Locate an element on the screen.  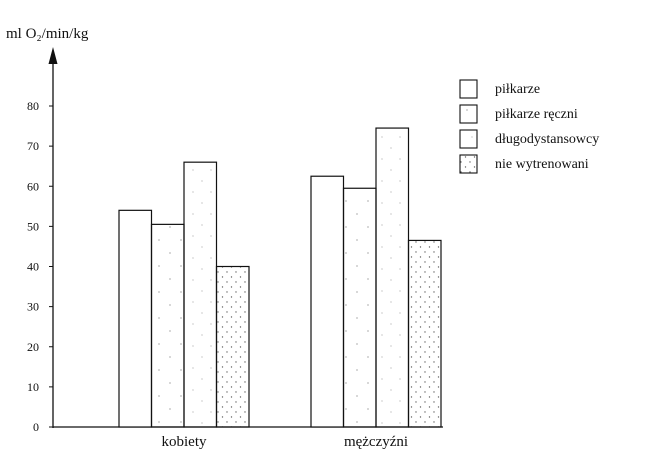
legend-label: piłkarze ręczni is located at coordinates (536, 114).